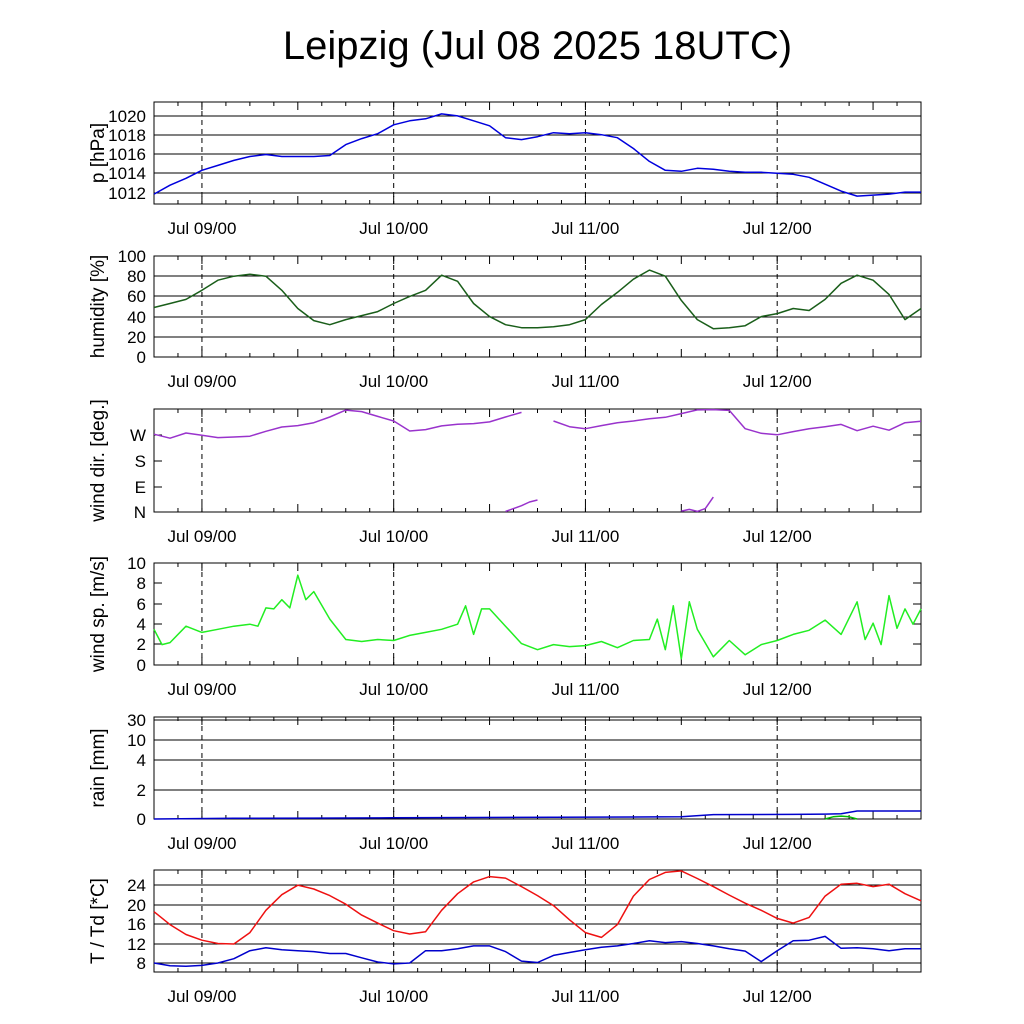 The image size is (1024, 1024). I want to click on y-tick-label: 1014, so click(127, 173).